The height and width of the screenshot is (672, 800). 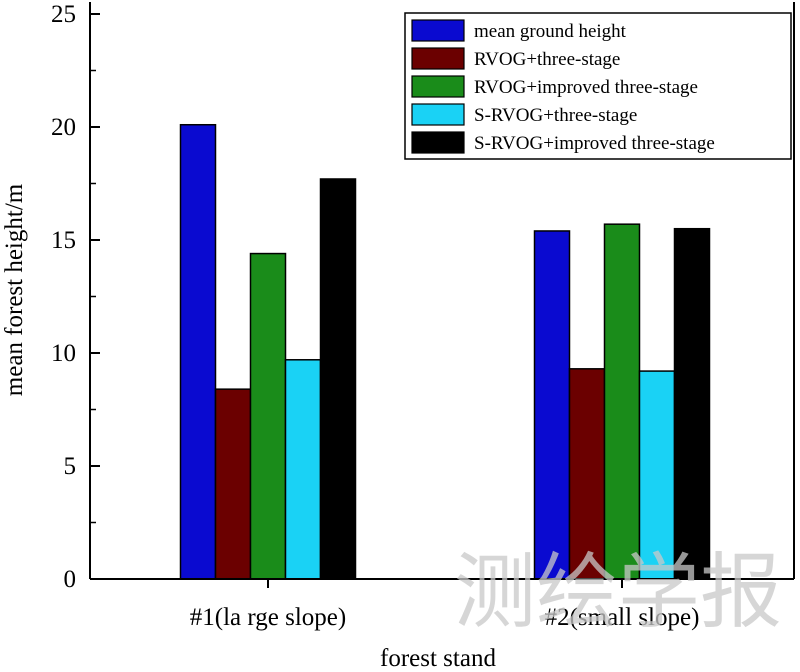 What do you see at coordinates (555, 115) in the screenshot?
I see `legend-label-4: S-RVOG+three-stage` at bounding box center [555, 115].